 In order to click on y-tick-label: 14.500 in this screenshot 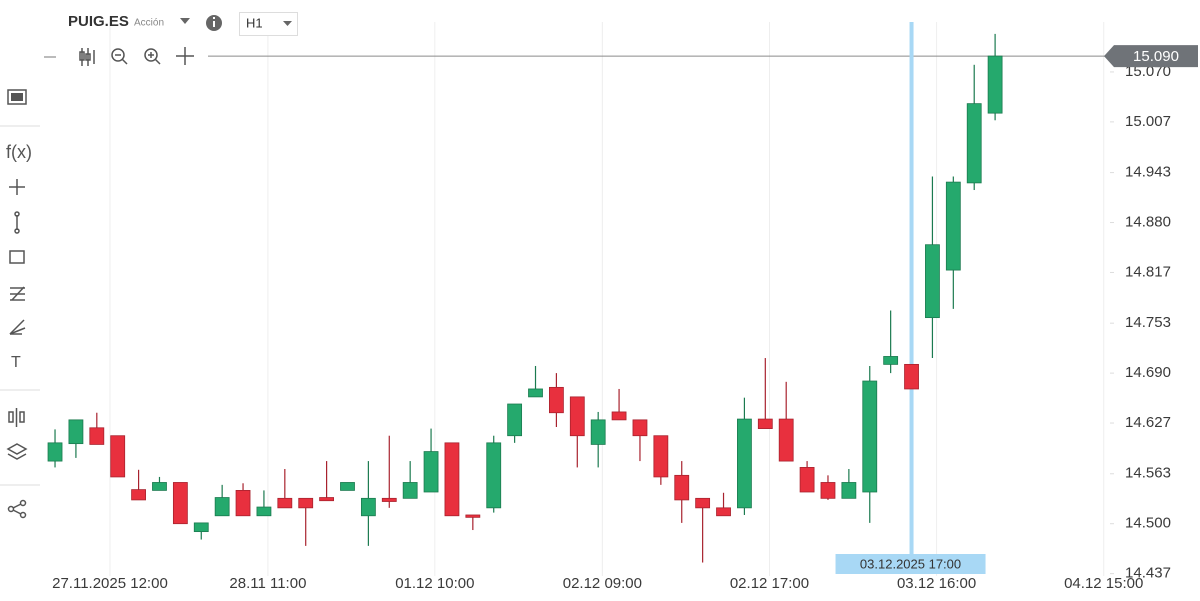, I will do `click(1148, 523)`.